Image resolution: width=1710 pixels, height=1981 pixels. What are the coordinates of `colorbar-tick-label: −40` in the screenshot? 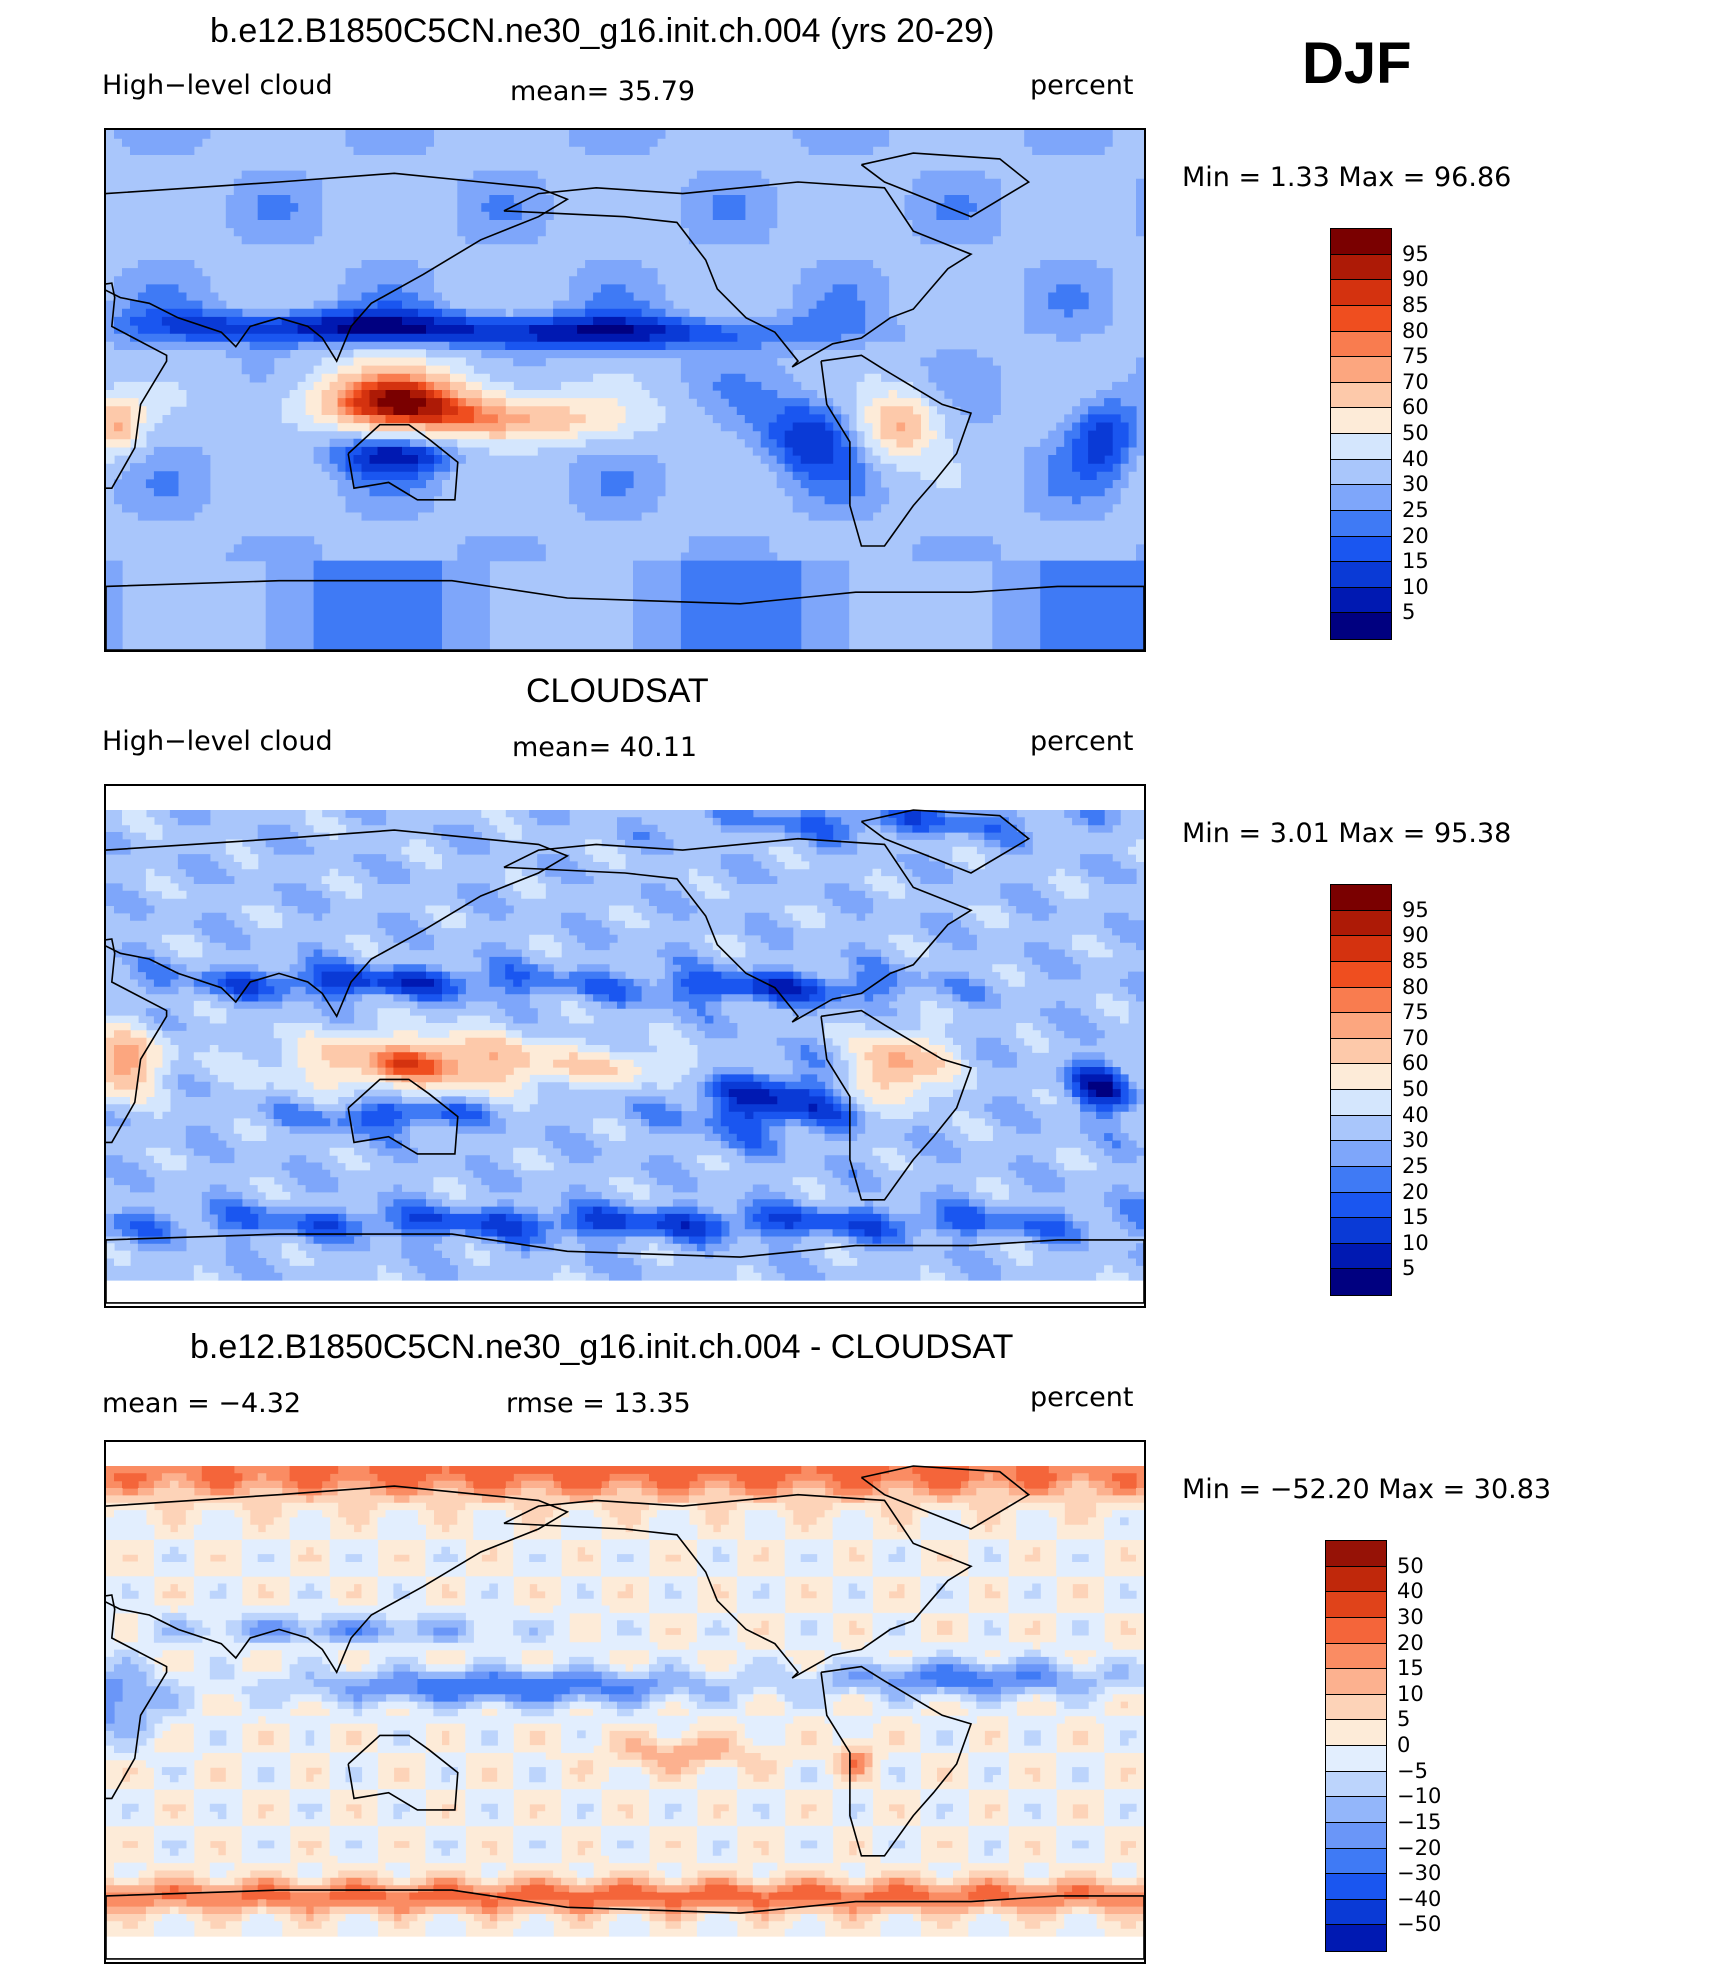 It's located at (1419, 1898).